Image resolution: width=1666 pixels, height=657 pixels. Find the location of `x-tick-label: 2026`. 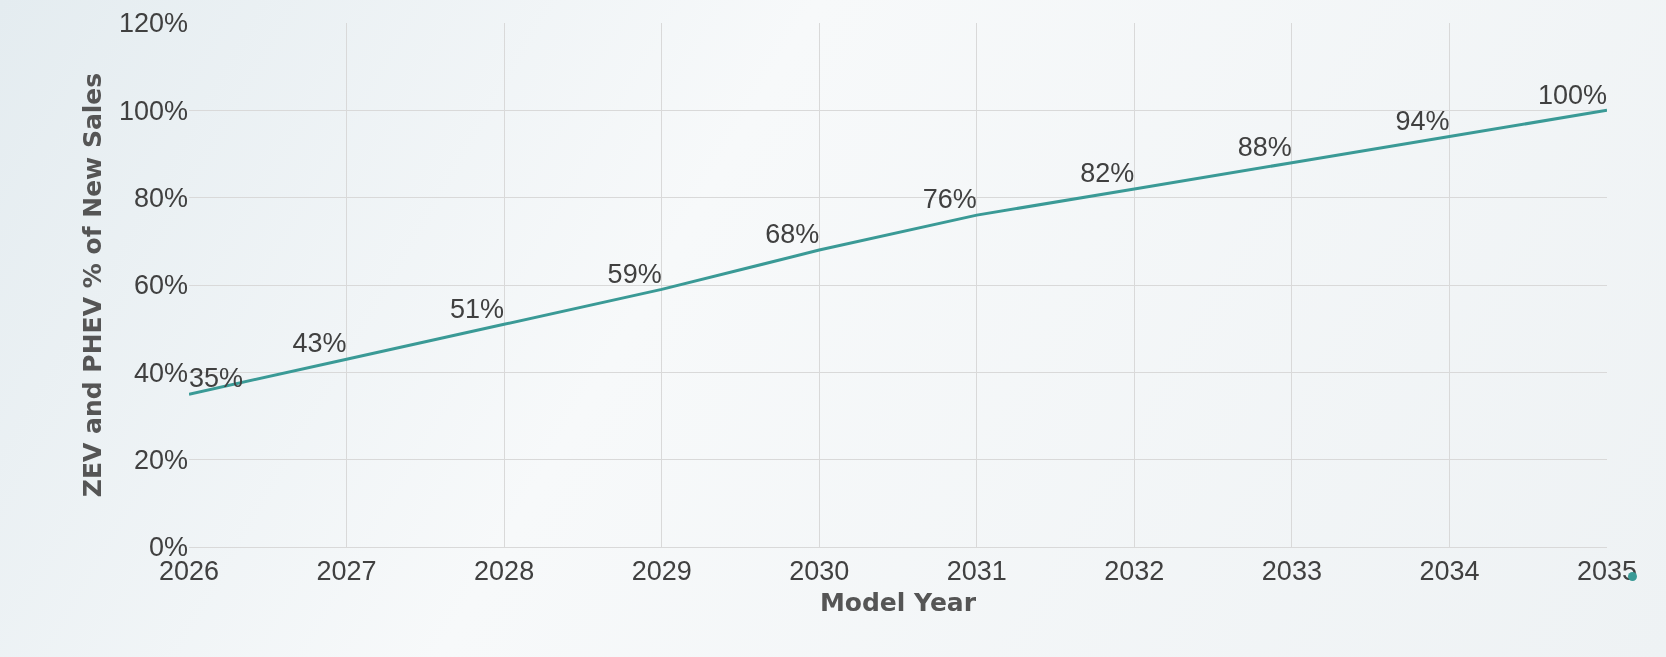

x-tick-label: 2026 is located at coordinates (189, 571).